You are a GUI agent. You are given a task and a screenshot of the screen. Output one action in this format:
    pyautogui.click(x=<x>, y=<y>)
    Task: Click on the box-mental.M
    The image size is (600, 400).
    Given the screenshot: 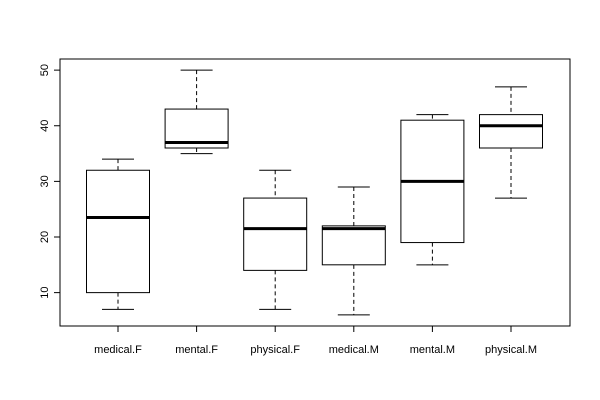 What is the action you would take?
    pyautogui.click(x=432, y=190)
    